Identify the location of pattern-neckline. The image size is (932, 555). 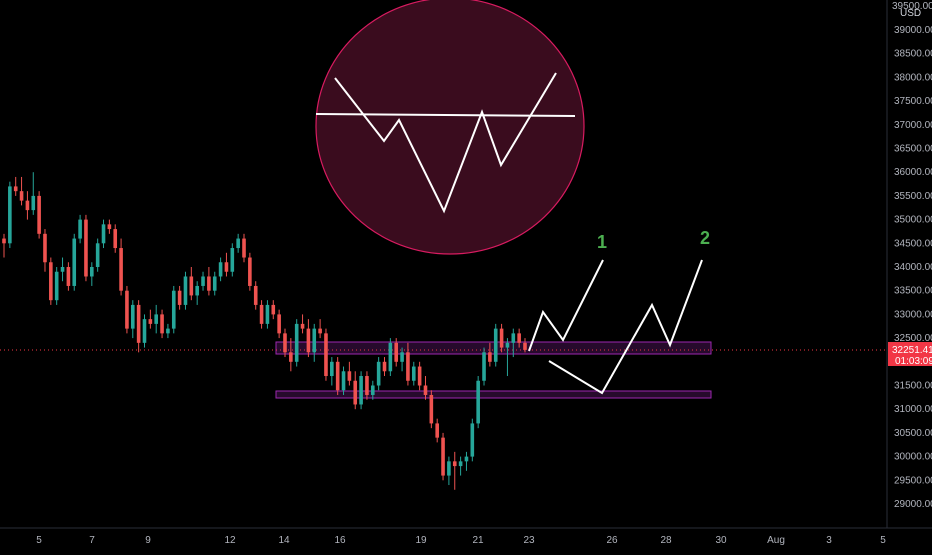
(445, 115).